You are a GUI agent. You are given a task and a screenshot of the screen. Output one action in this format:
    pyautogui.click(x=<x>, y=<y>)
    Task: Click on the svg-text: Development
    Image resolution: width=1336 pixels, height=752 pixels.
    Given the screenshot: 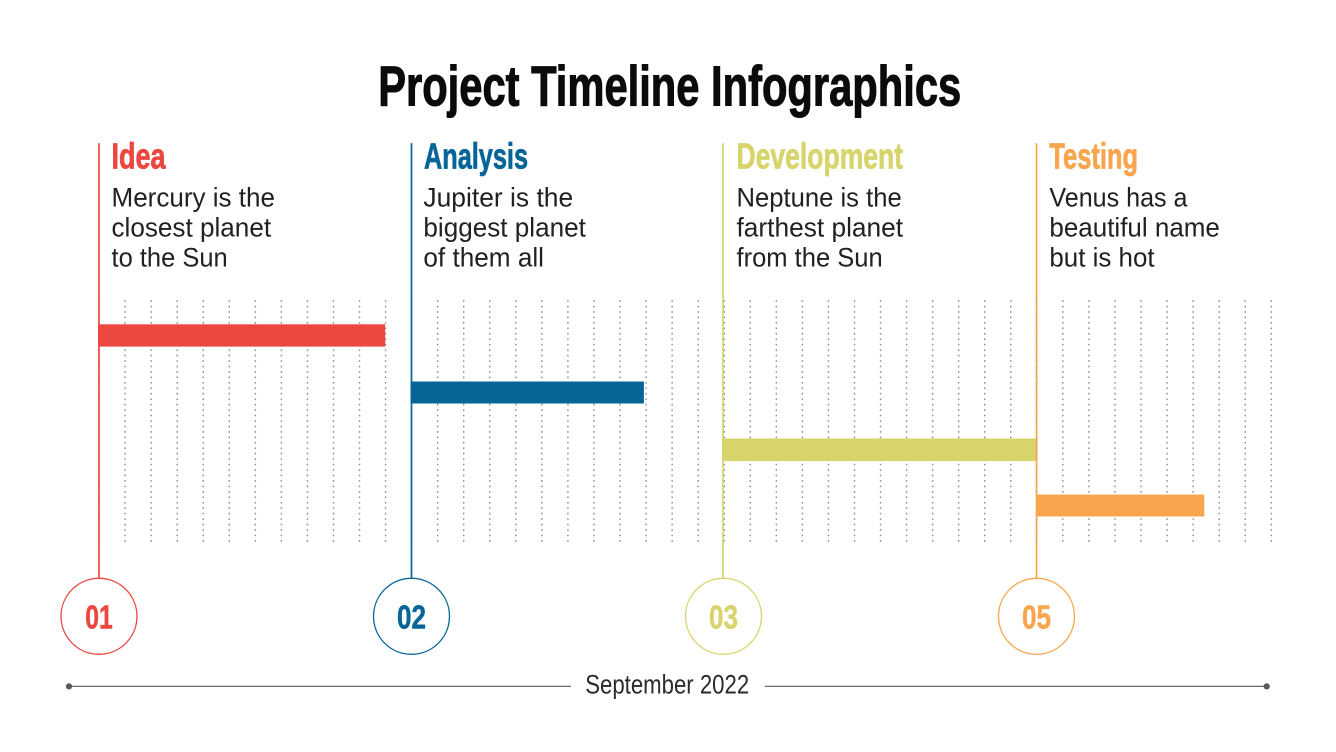 What is the action you would take?
    pyautogui.click(x=820, y=156)
    